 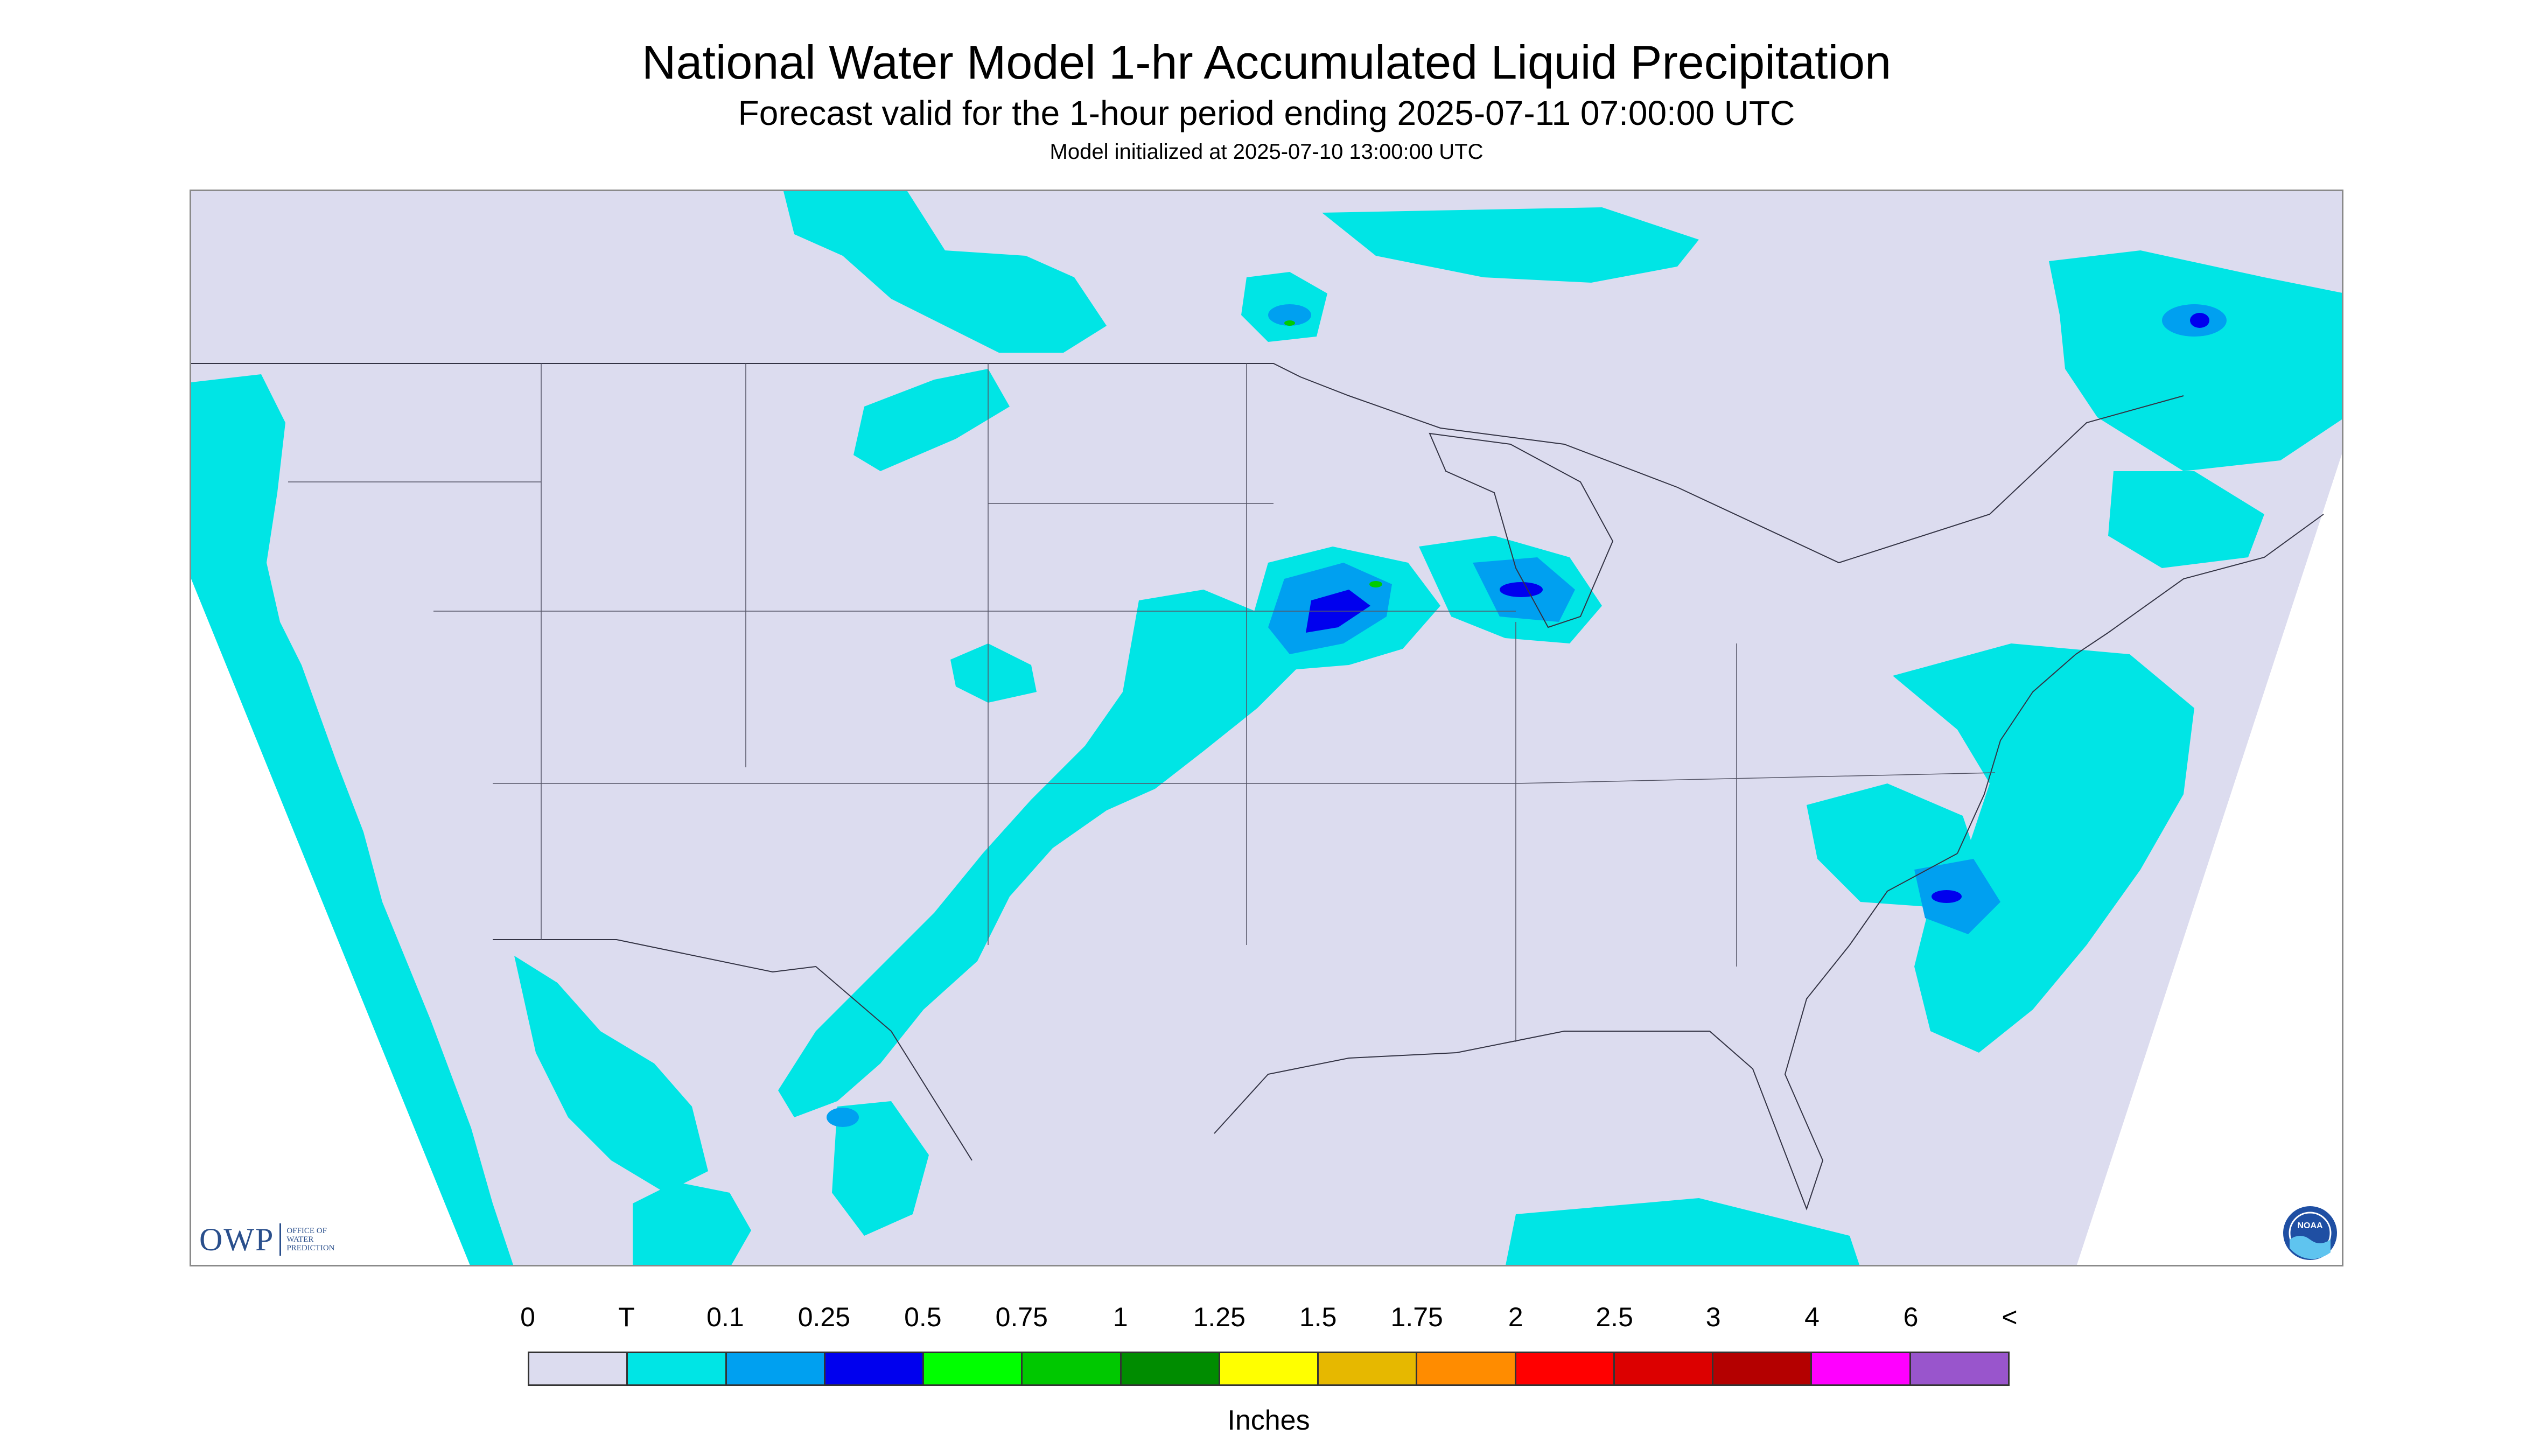 I want to click on great-lakes-outline, so click(x=1521, y=530).